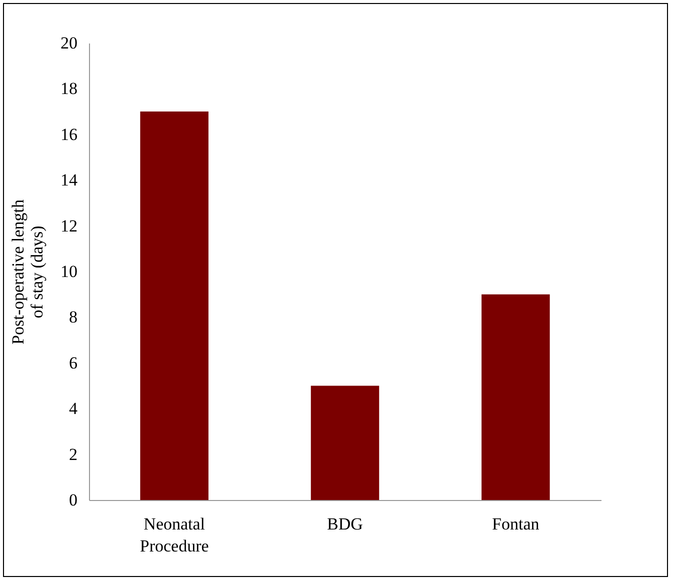 The height and width of the screenshot is (582, 673). I want to click on y-tick-label: 4, so click(73, 408).